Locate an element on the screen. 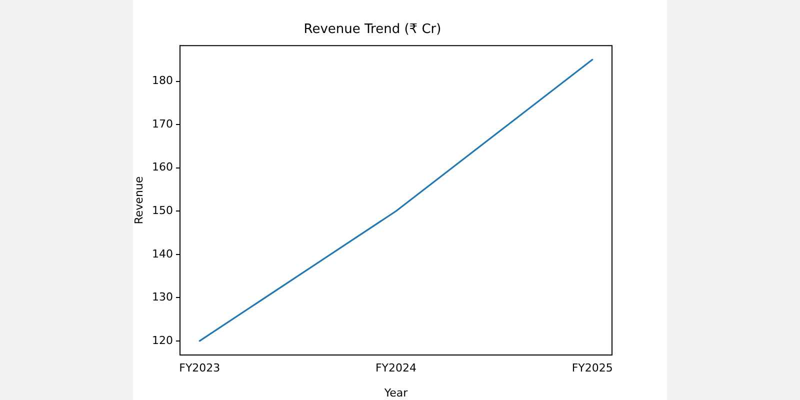  y-tick-label: 130 is located at coordinates (162, 297).